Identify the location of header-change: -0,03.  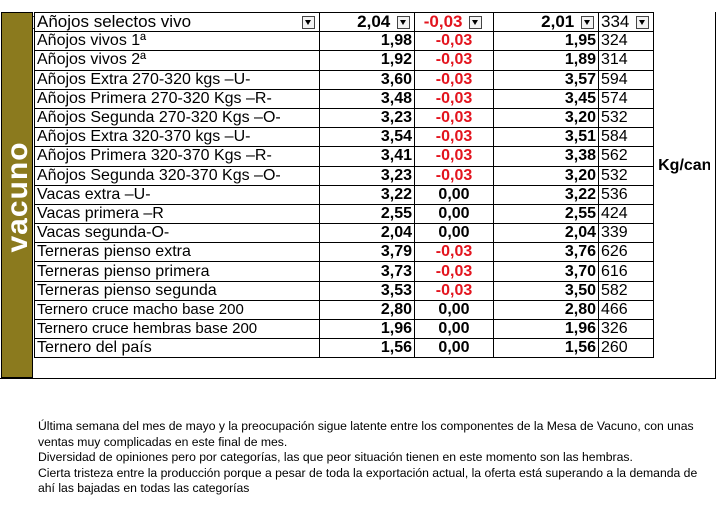
(443, 22).